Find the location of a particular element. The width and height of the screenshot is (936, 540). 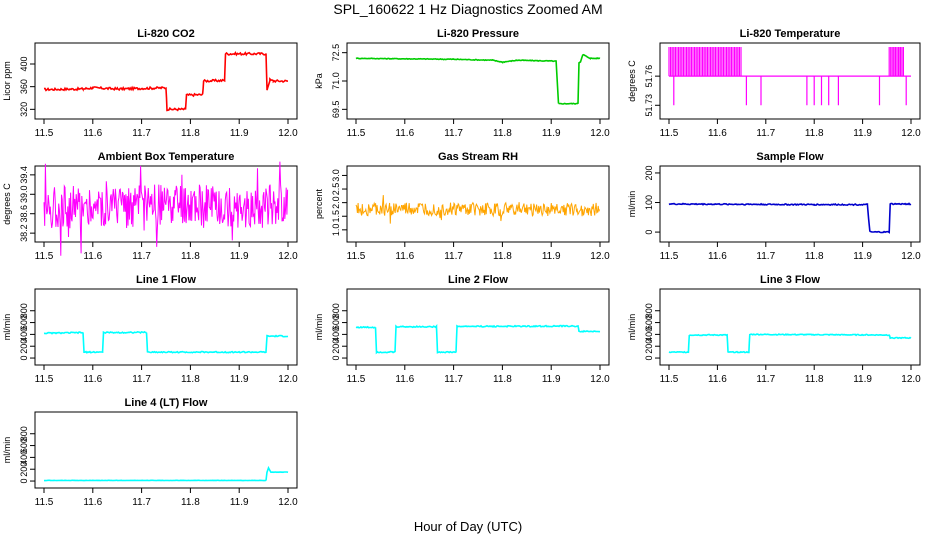

y-tick-label: 39.4 is located at coordinates (24, 175).